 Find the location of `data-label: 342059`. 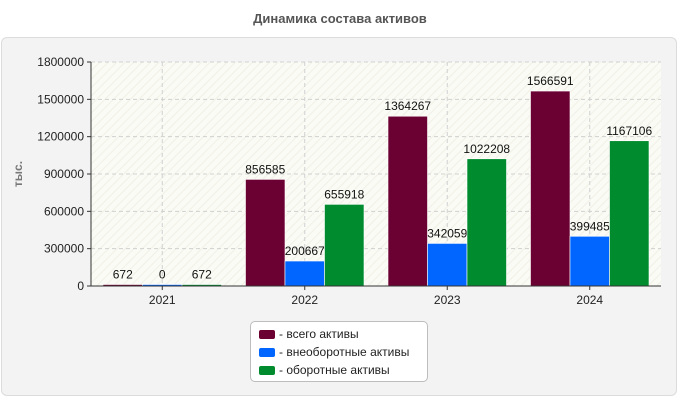

data-label: 342059 is located at coordinates (447, 233).